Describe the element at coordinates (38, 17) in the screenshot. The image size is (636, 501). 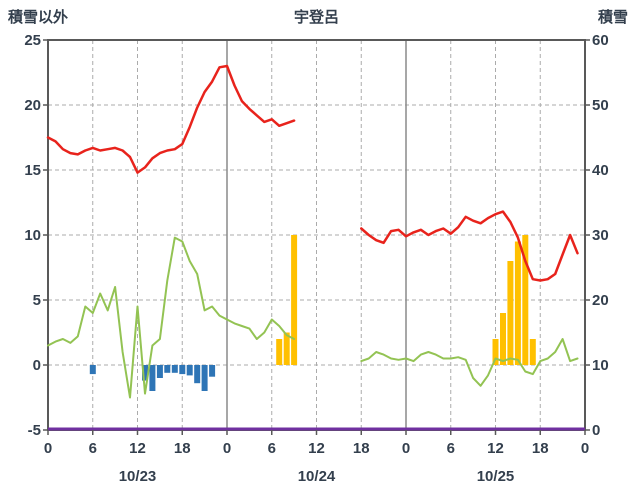
I see `left-axis-title: 積雪以外` at that location.